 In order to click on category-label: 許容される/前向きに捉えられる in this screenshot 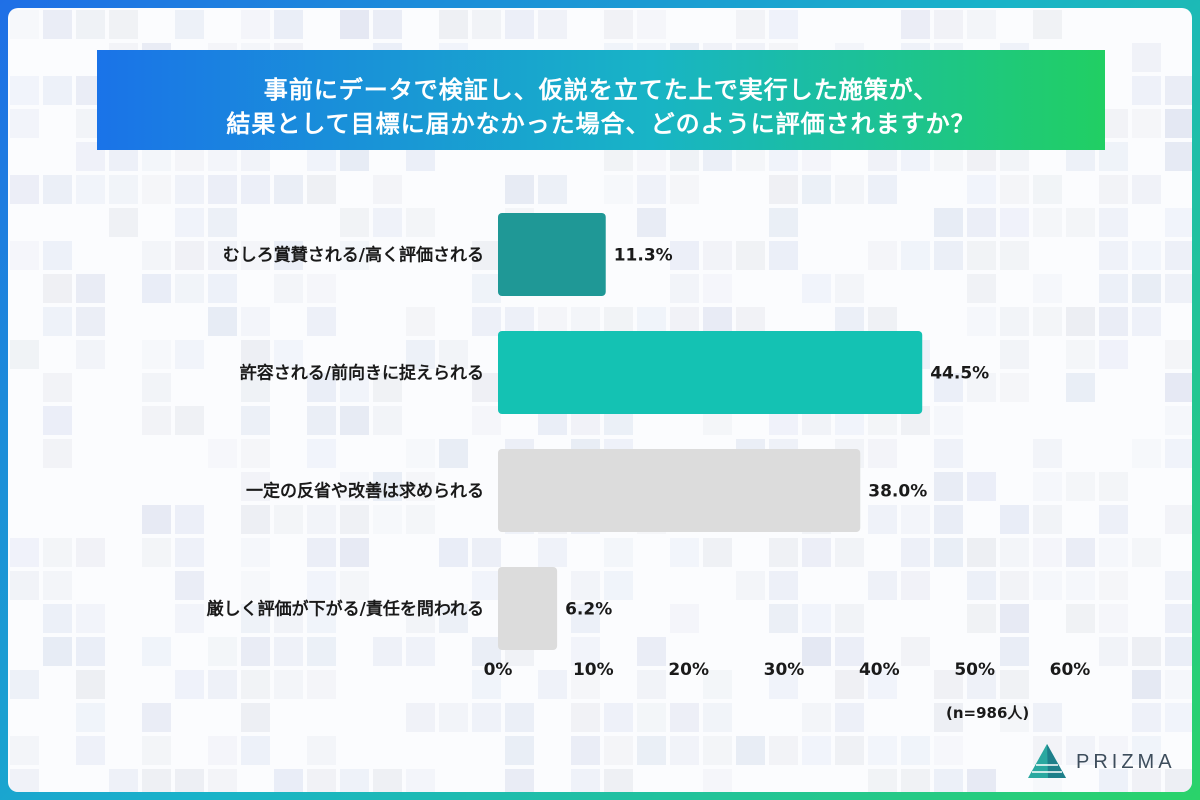, I will do `click(362, 373)`.